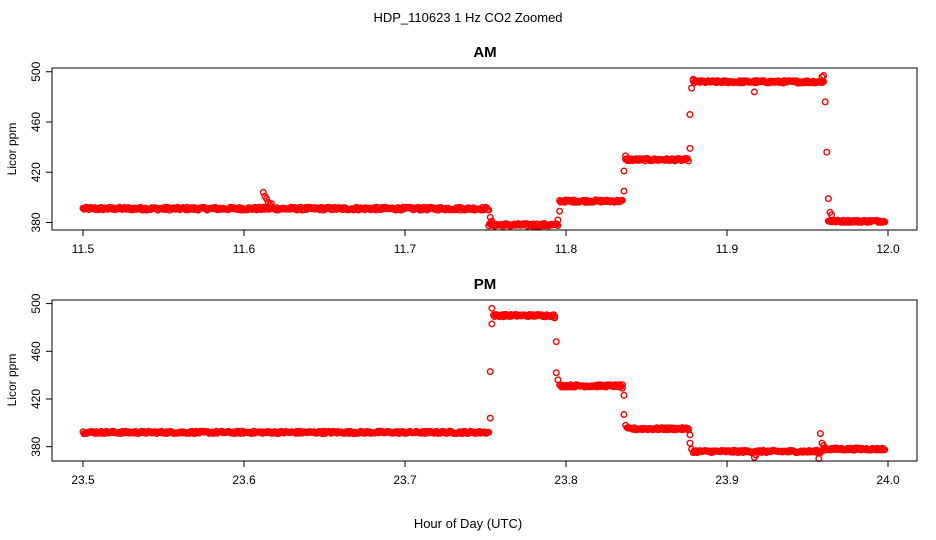 Image resolution: width=936 pixels, height=540 pixels. Describe the element at coordinates (467, 17) in the screenshot. I see `figure-title: HDP_110623 1 Hz CO2 Zoomed` at that location.